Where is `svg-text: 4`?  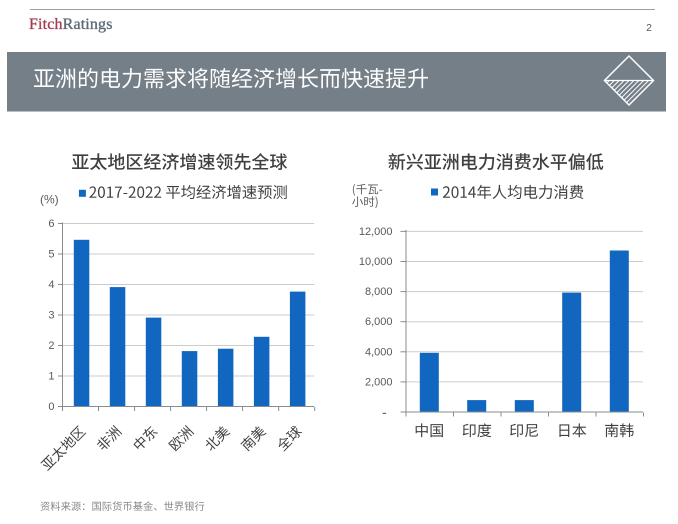 svg-text: 4 is located at coordinates (51, 285).